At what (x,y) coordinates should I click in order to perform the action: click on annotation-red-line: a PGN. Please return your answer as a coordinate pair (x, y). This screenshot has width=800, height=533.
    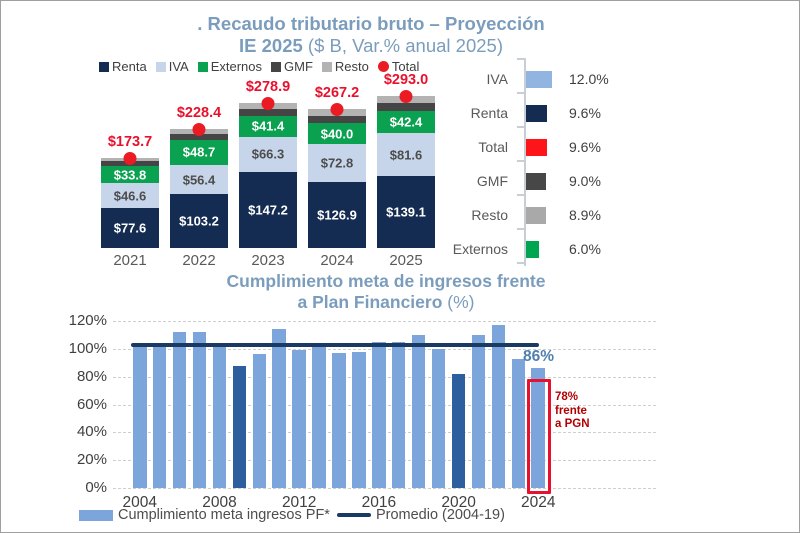
    Looking at the image, I should click on (572, 424).